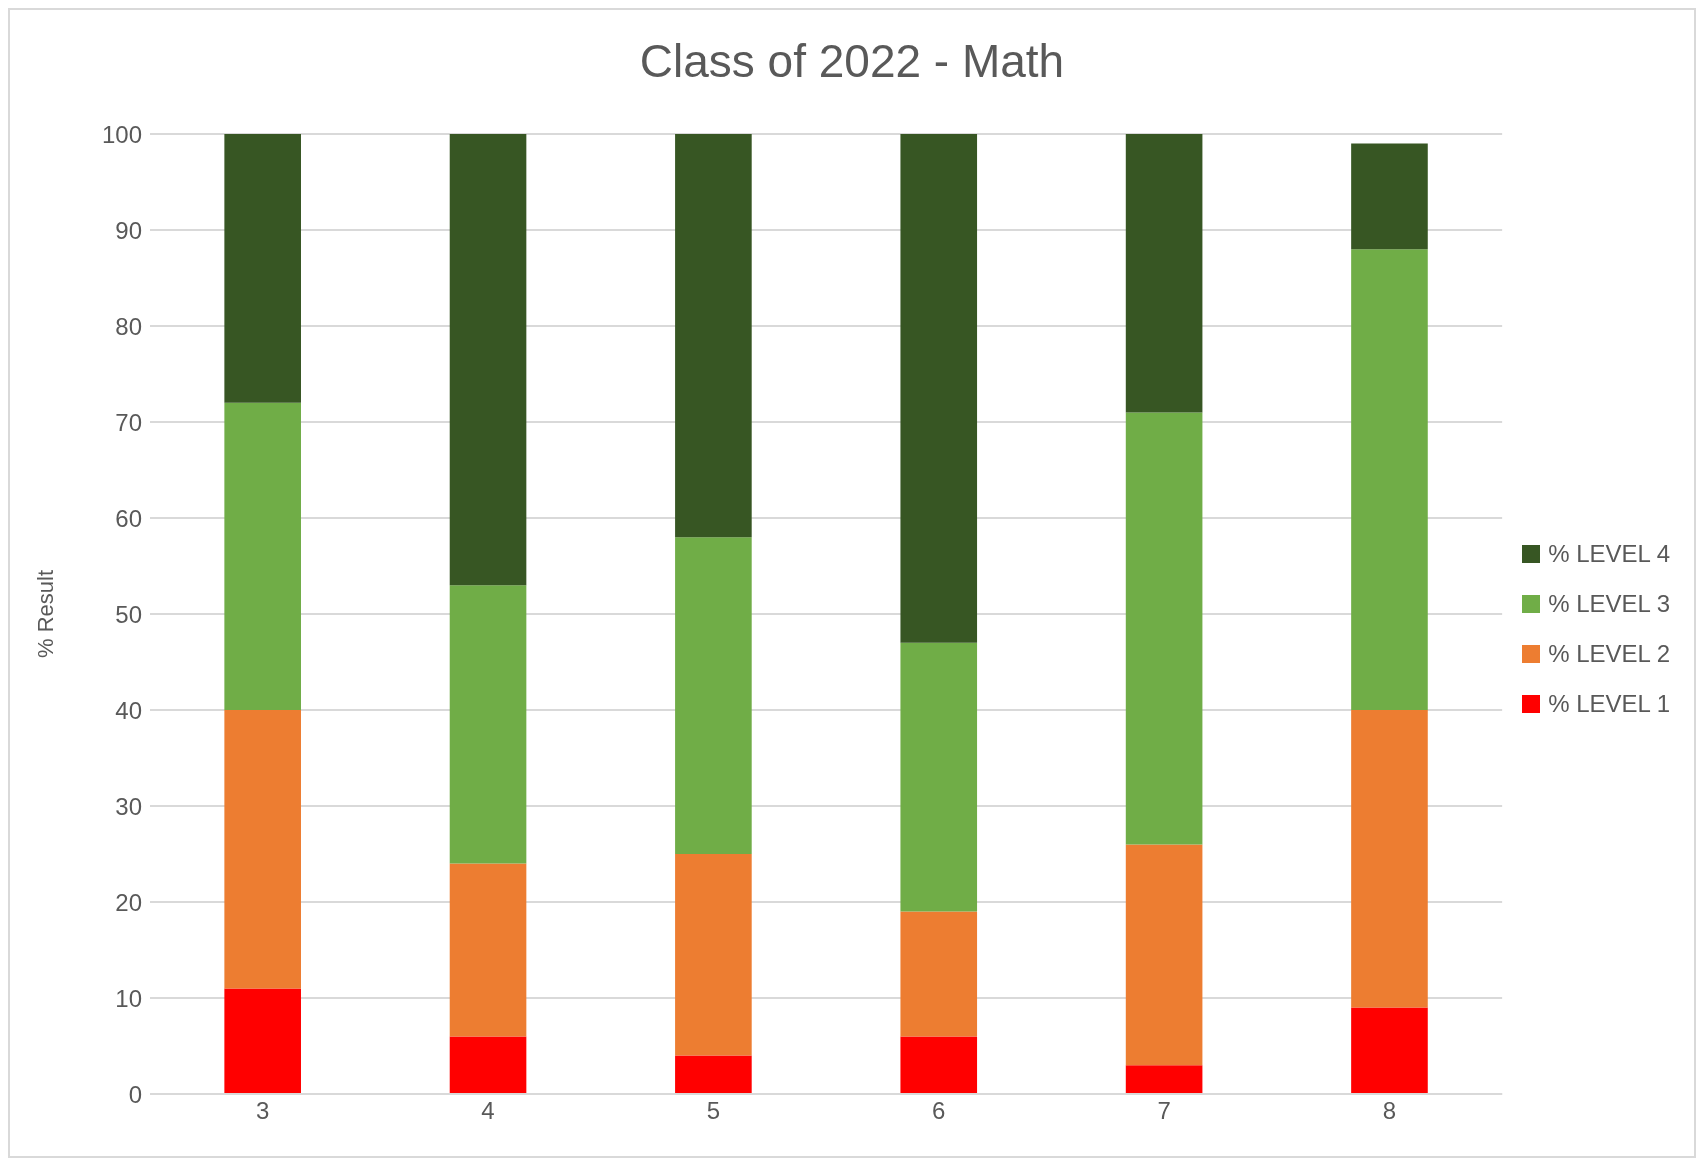 The width and height of the screenshot is (1706, 1171). I want to click on y-tick-label: 20, so click(128, 902).